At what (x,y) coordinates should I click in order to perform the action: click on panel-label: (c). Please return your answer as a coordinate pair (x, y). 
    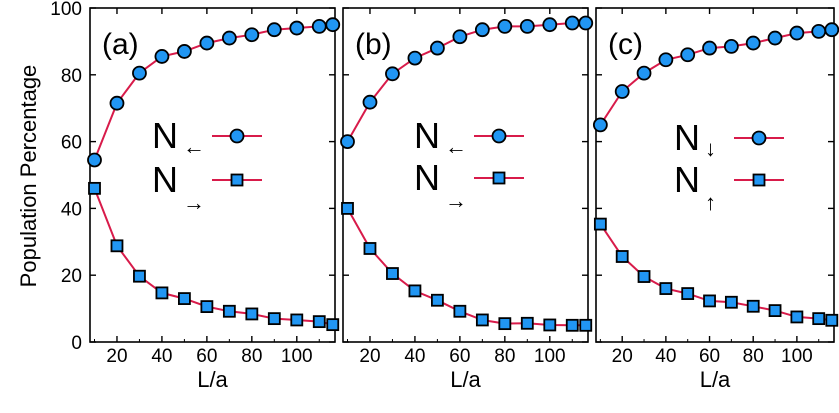
    Looking at the image, I should click on (625, 44).